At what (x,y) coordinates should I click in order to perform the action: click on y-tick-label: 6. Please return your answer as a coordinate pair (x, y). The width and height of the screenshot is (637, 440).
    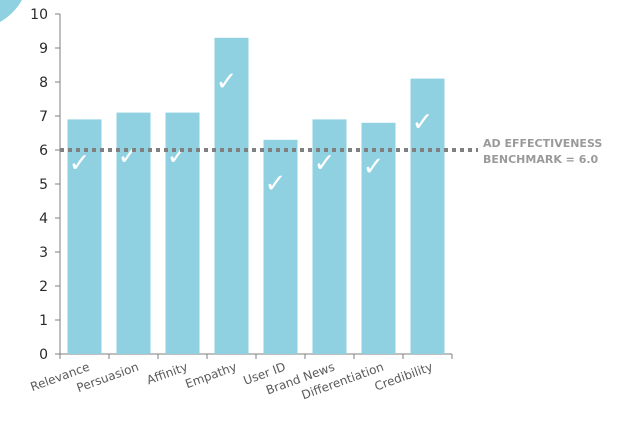
    Looking at the image, I should click on (43, 151).